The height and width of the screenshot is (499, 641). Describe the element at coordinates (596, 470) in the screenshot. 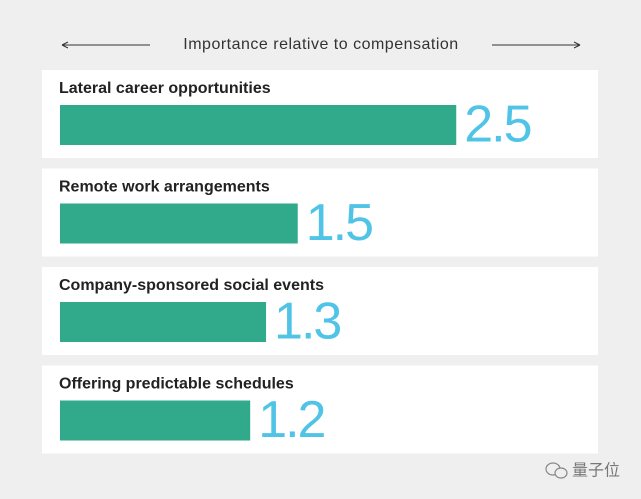

I see `watermark-text: 量子位` at that location.